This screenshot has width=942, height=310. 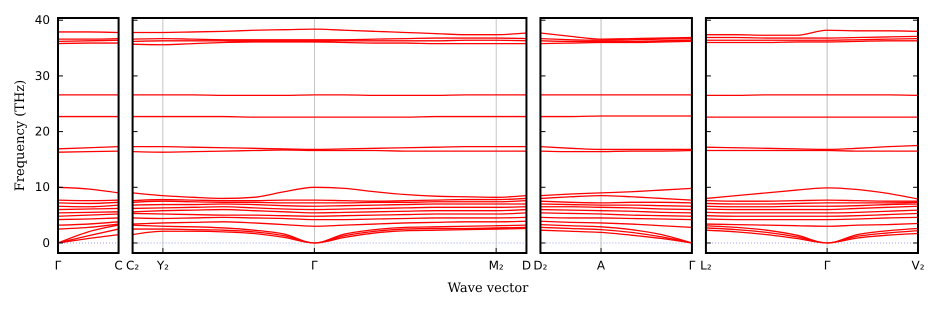 I want to click on x-tick-label: M₂, so click(x=496, y=265).